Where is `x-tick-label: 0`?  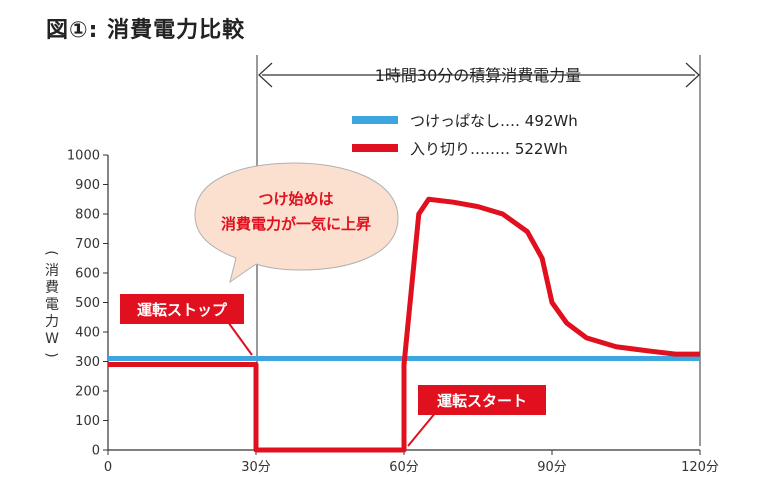
x-tick-label: 0 is located at coordinates (108, 467).